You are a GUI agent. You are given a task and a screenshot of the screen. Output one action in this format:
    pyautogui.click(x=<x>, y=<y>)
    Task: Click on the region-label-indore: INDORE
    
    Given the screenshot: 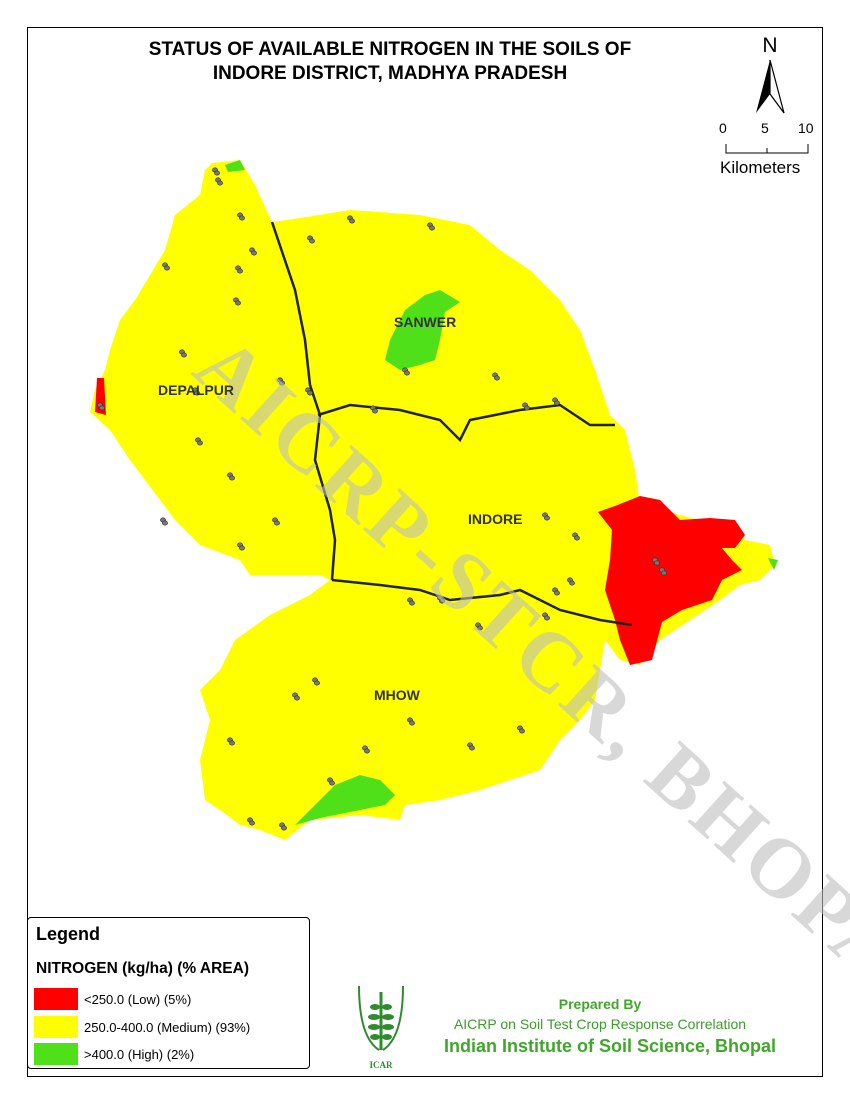 What is the action you would take?
    pyautogui.click(x=495, y=519)
    